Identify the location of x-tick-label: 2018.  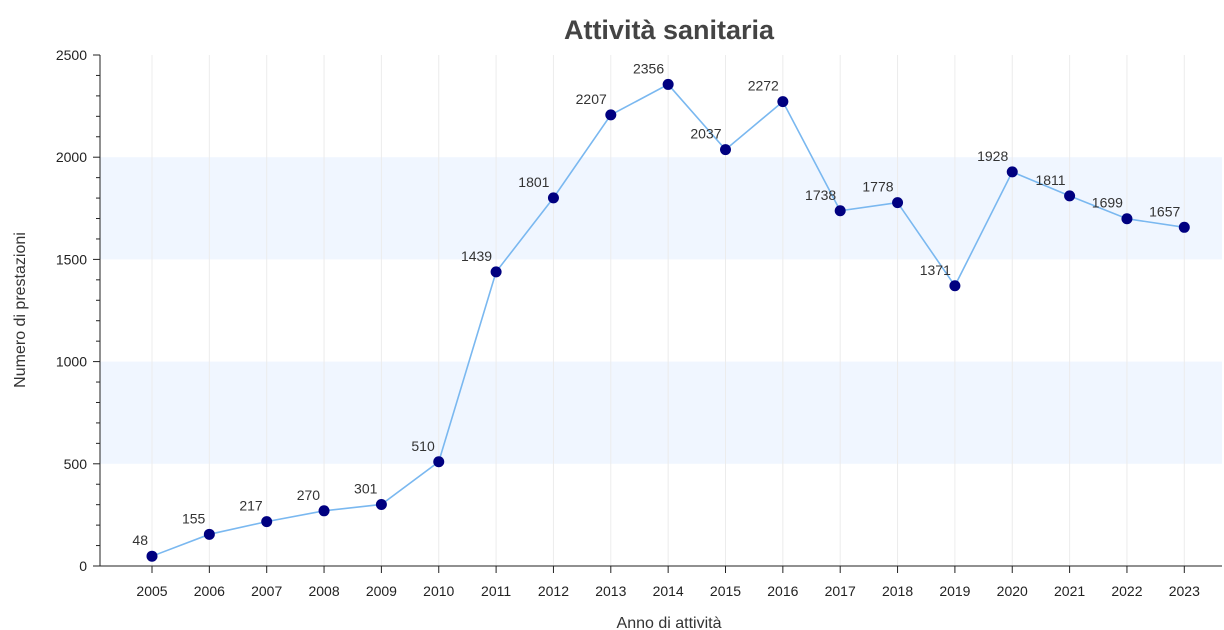
(897, 591).